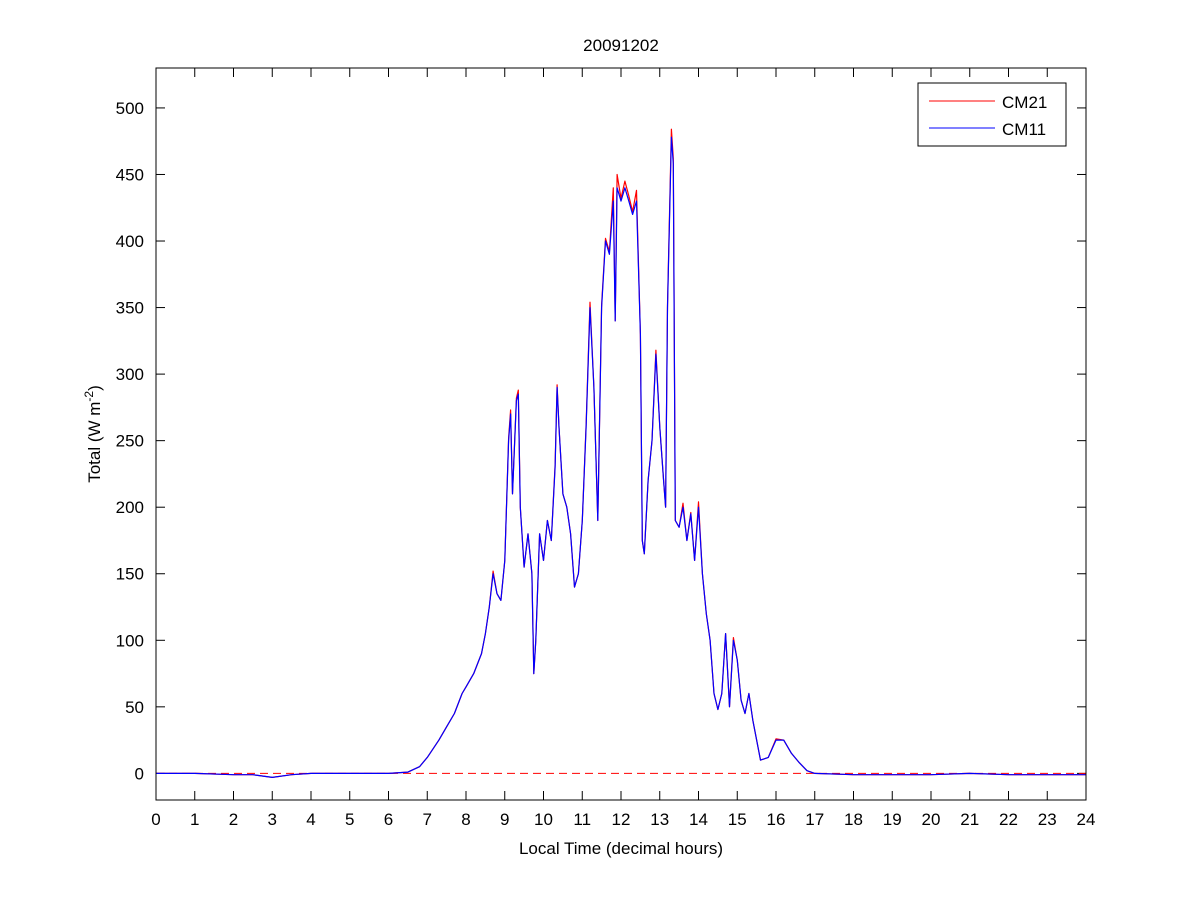  I want to click on x-tick-label: 8, so click(465, 819).